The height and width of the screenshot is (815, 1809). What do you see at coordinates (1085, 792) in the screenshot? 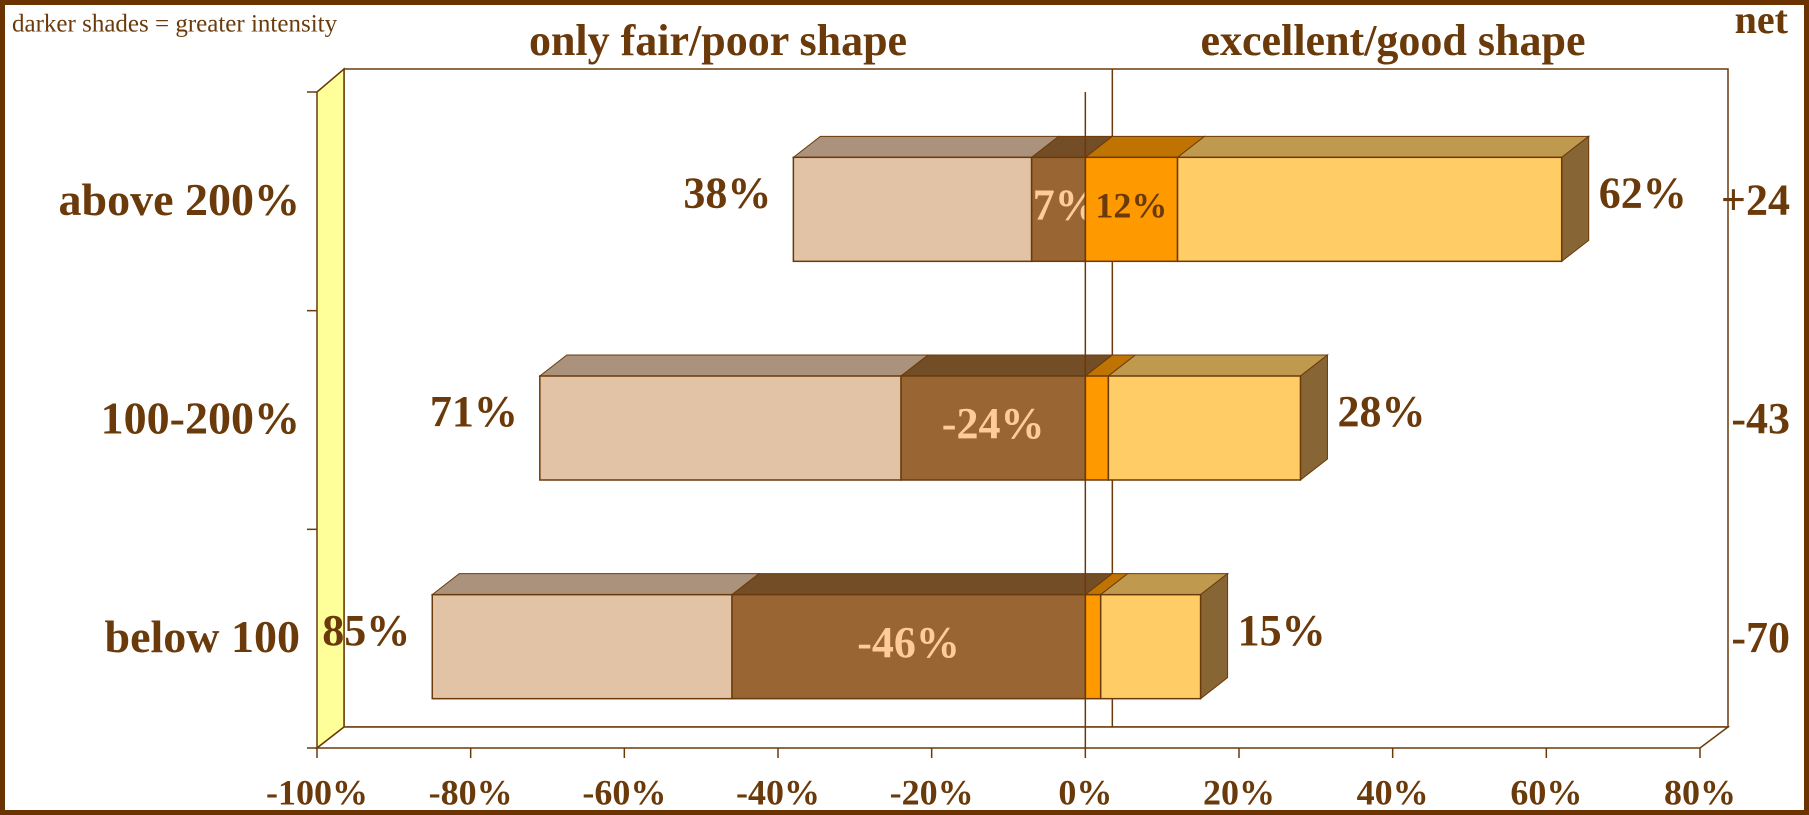
I see `x-tick-label: 0%` at bounding box center [1085, 792].